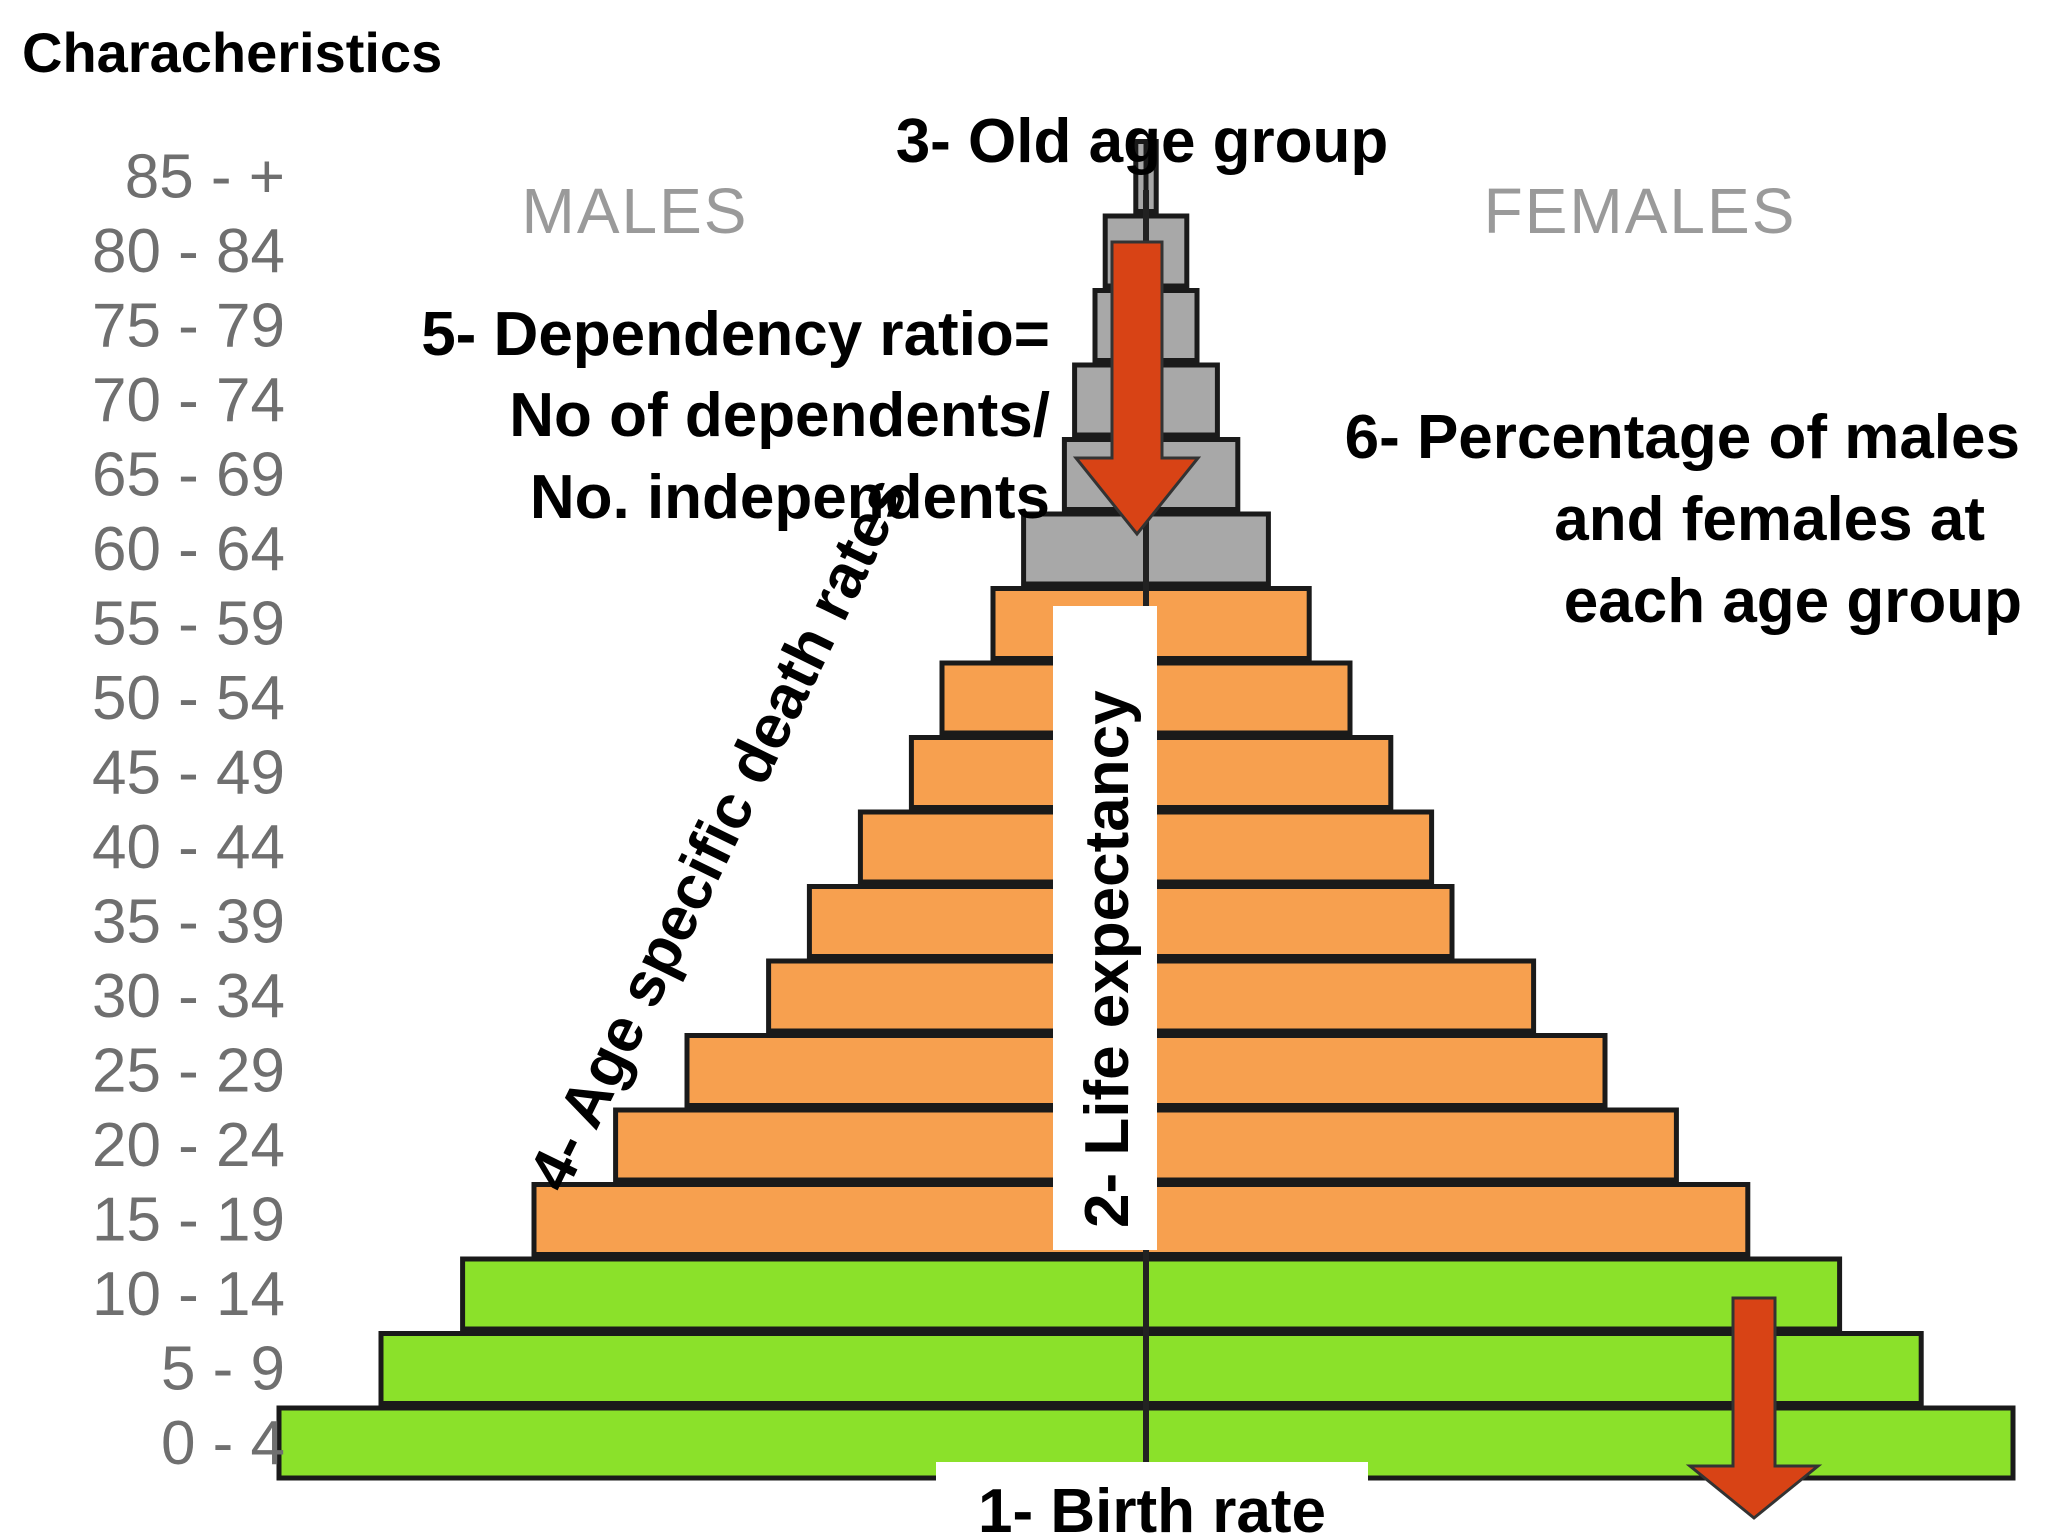 The height and width of the screenshot is (1536, 2048). What do you see at coordinates (188, 996) in the screenshot?
I see `age-label-6: 30 - 34` at bounding box center [188, 996].